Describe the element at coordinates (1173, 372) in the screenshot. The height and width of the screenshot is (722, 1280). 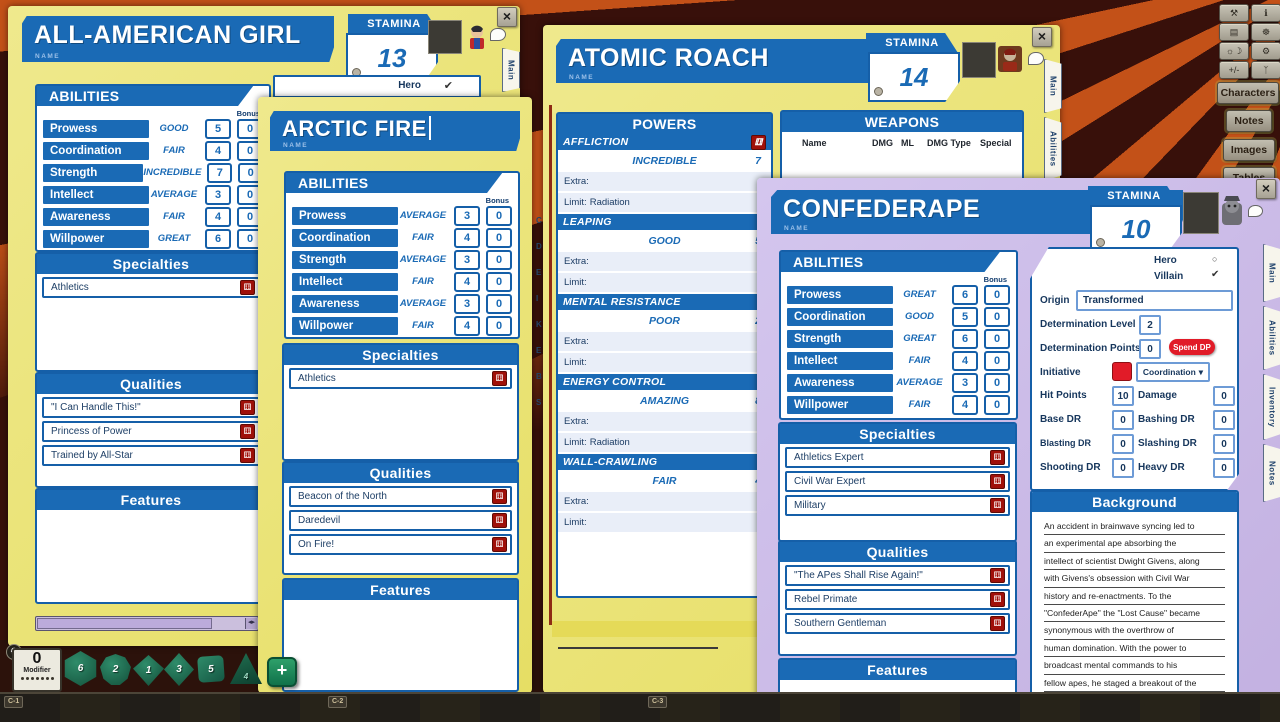
I see `initiative-select: Coordination ▾` at that location.